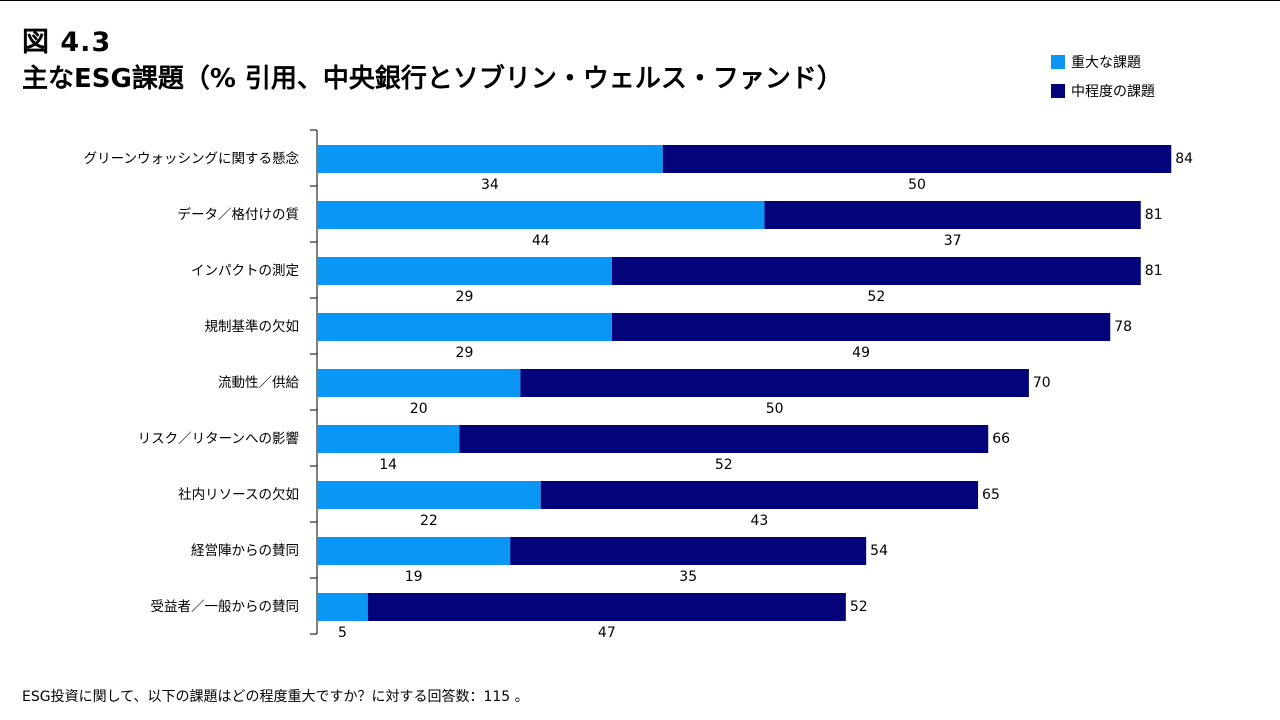 The image size is (1280, 720). I want to click on total-label: 65, so click(991, 495).